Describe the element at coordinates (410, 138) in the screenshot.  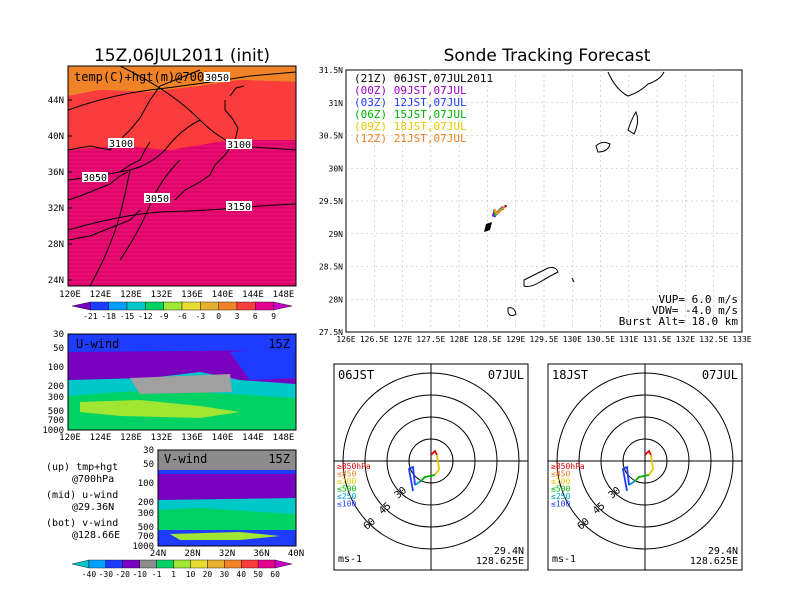
I see `track-legend-entry: (12Z) 21JST,07JUL` at that location.